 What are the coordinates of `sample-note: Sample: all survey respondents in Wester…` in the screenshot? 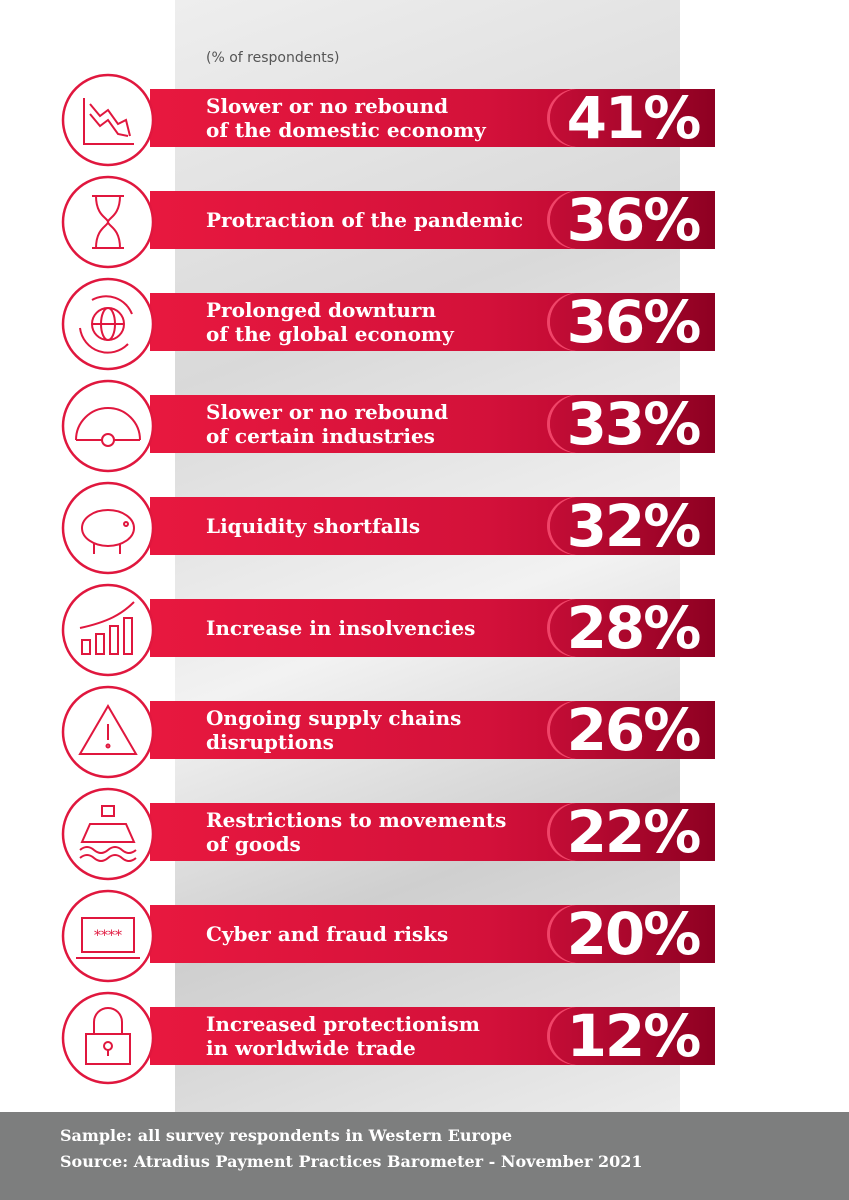 It's located at (286, 1135).